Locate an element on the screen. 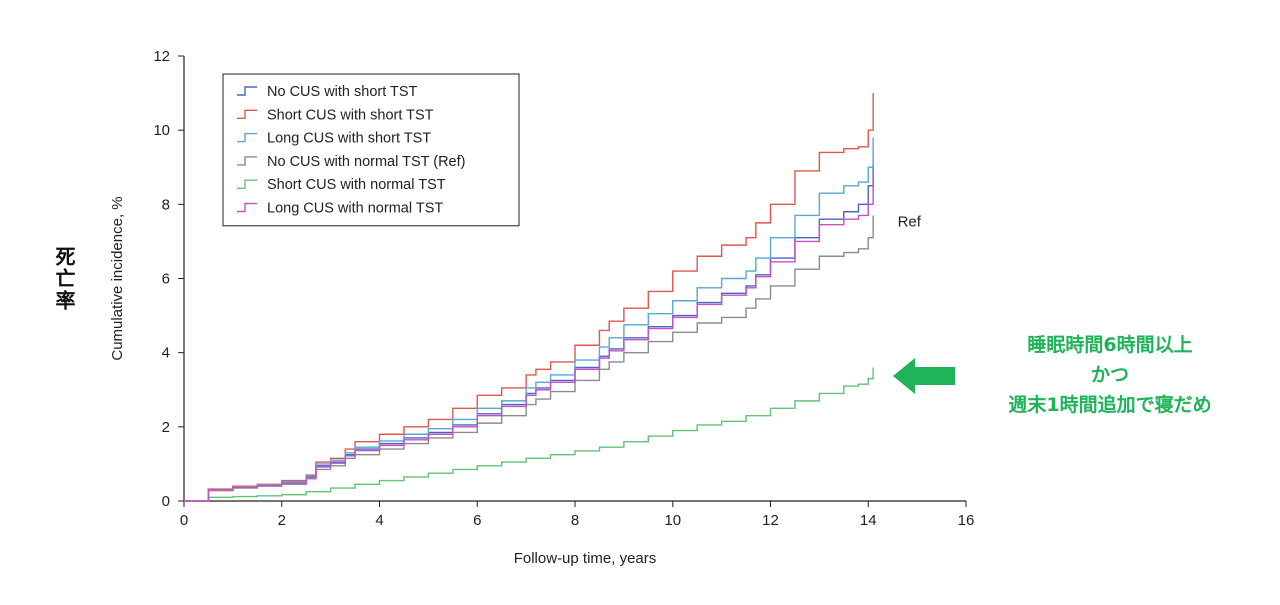 Image resolution: width=1280 pixels, height=605 pixels. x-tick-label: 4 is located at coordinates (379, 520).